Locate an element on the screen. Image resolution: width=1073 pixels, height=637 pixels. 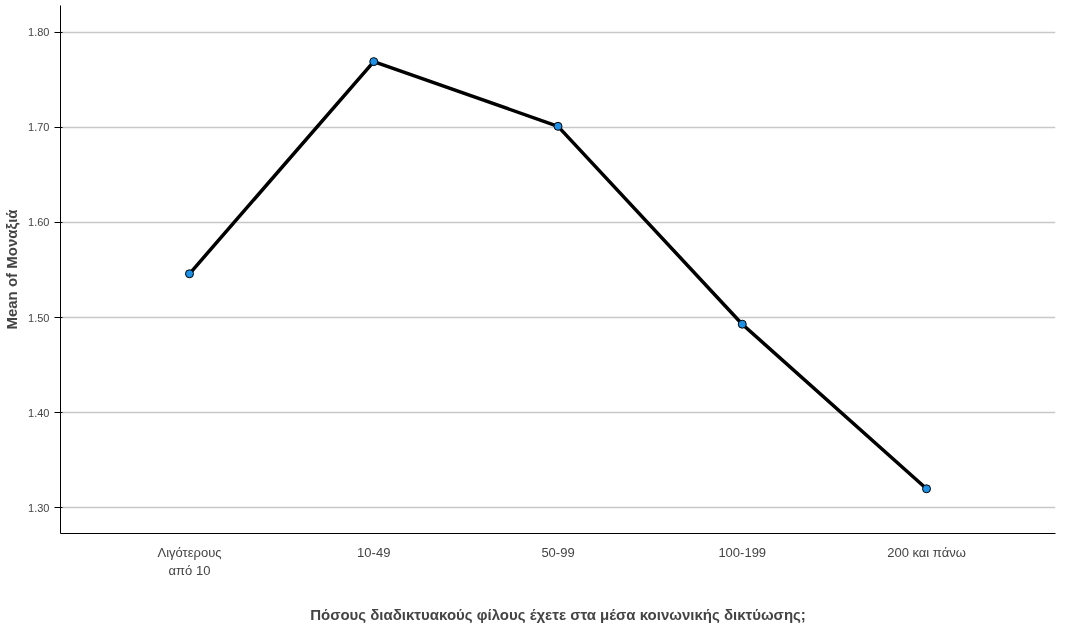
x-tick-label: 100-199 is located at coordinates (742, 552).